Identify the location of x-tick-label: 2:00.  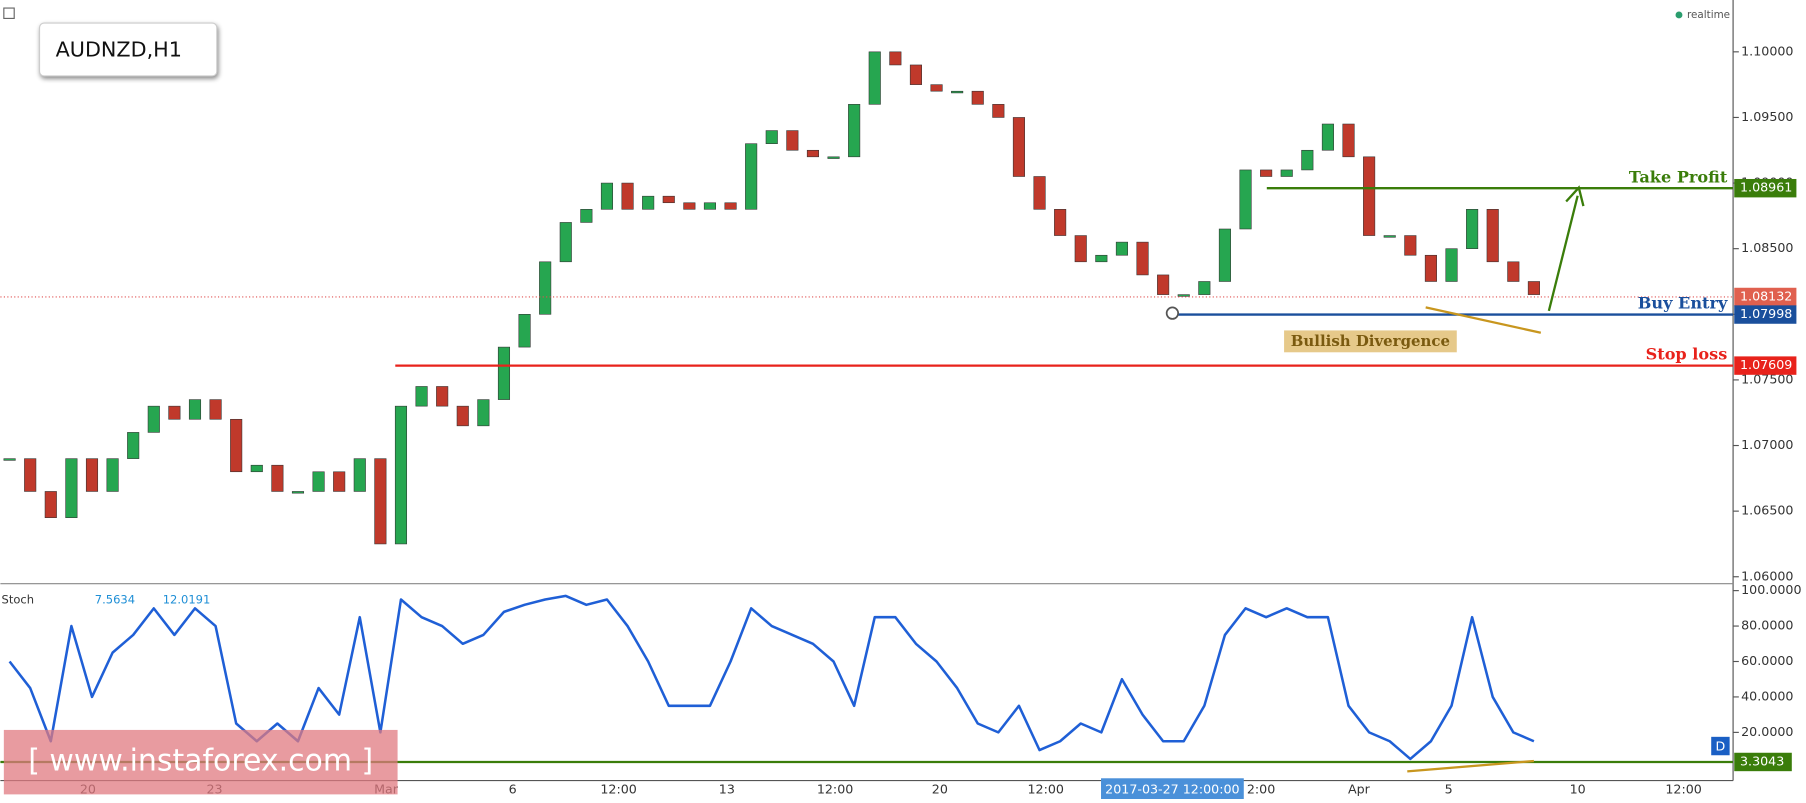
(1261, 788).